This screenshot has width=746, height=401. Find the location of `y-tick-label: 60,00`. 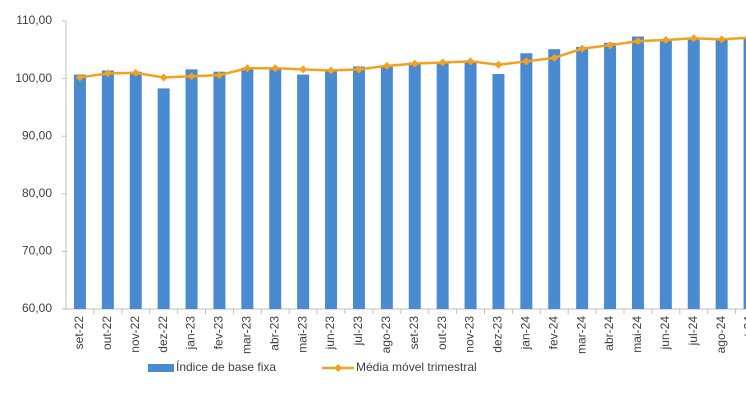

y-tick-label: 60,00 is located at coordinates (37, 308).